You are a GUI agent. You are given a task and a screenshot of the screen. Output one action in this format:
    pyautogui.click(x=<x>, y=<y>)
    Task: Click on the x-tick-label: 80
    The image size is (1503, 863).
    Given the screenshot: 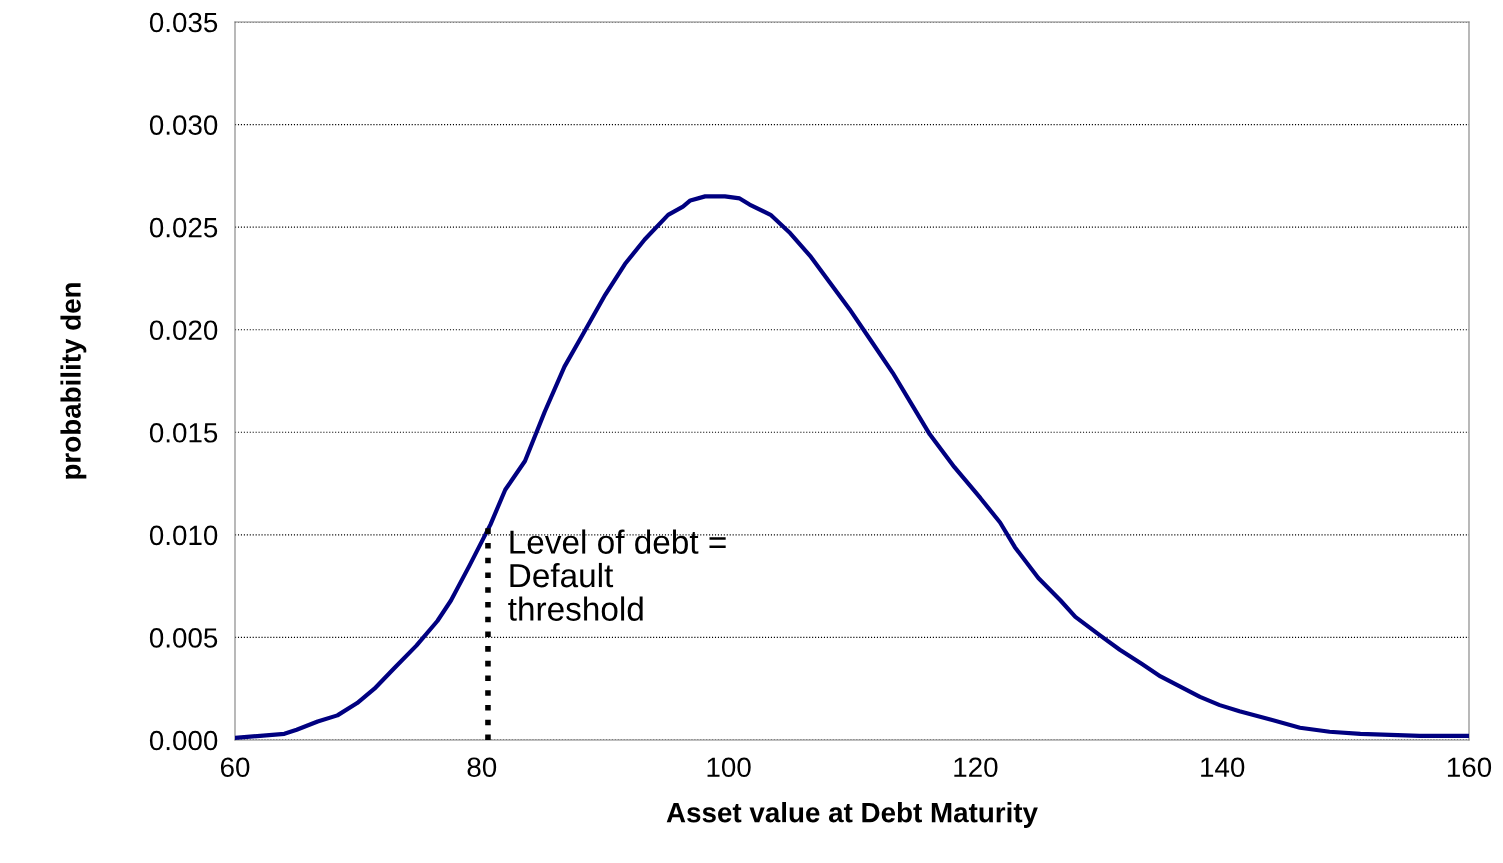 What is the action you would take?
    pyautogui.click(x=482, y=767)
    